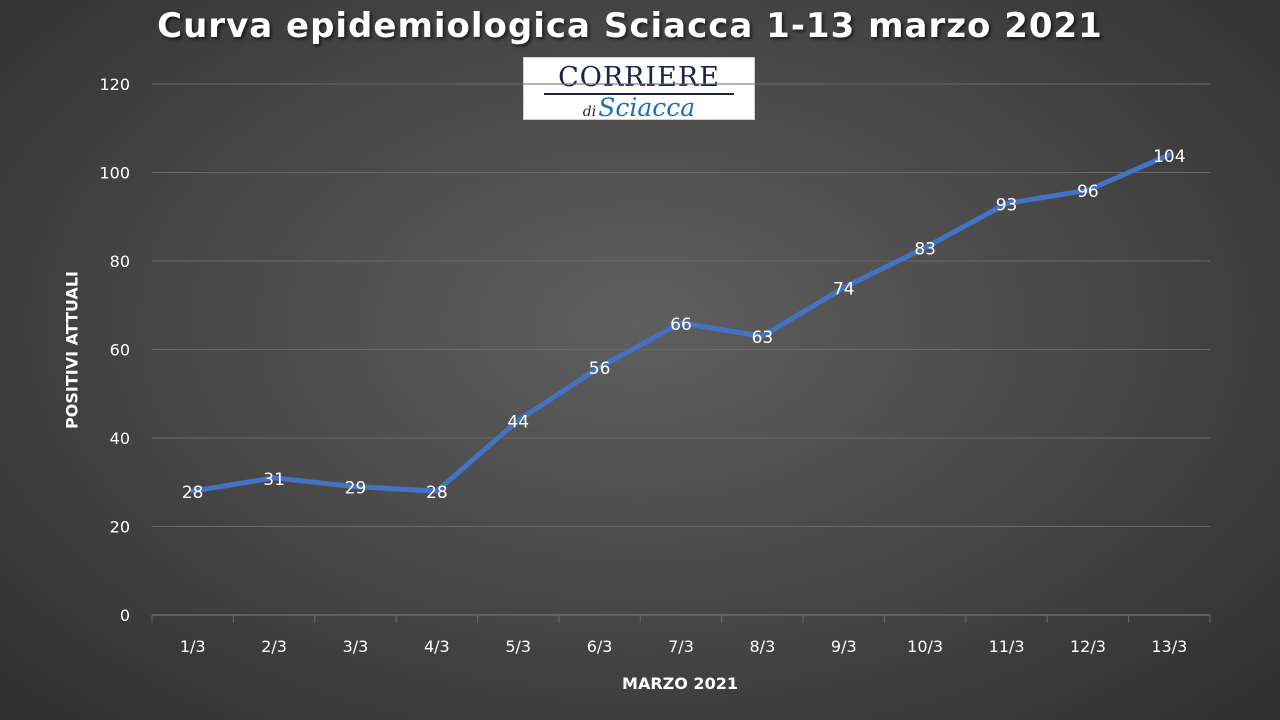 Image resolution: width=1280 pixels, height=720 pixels. Describe the element at coordinates (680, 683) in the screenshot. I see `x-axis-label: MARZO 2021` at that location.